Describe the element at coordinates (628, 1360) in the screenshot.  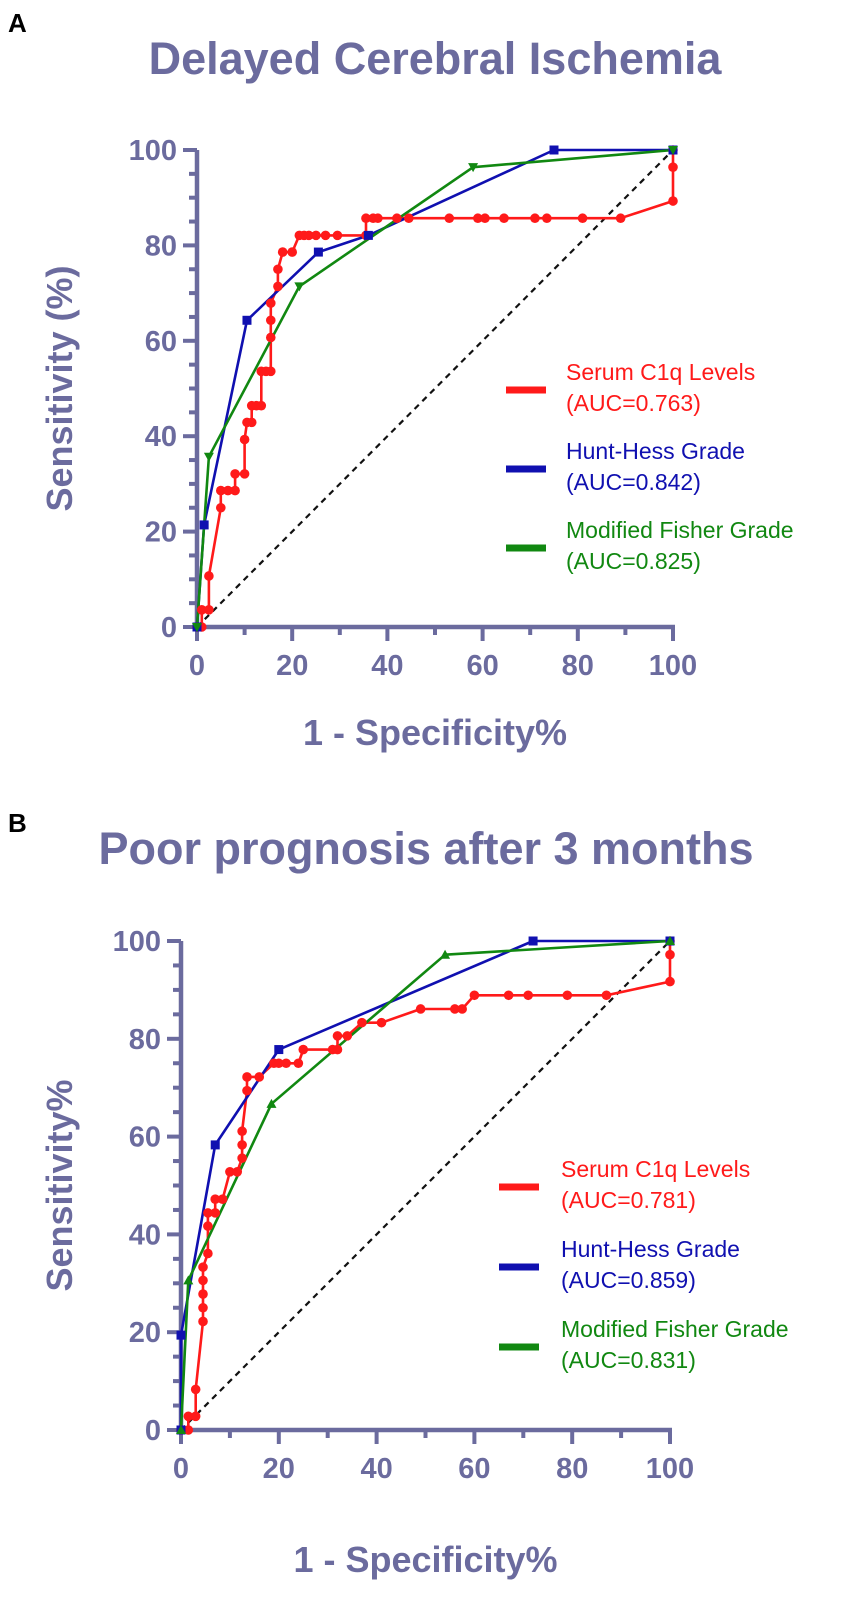
I see `legend-auc: (AUC=0.831)` at that location.